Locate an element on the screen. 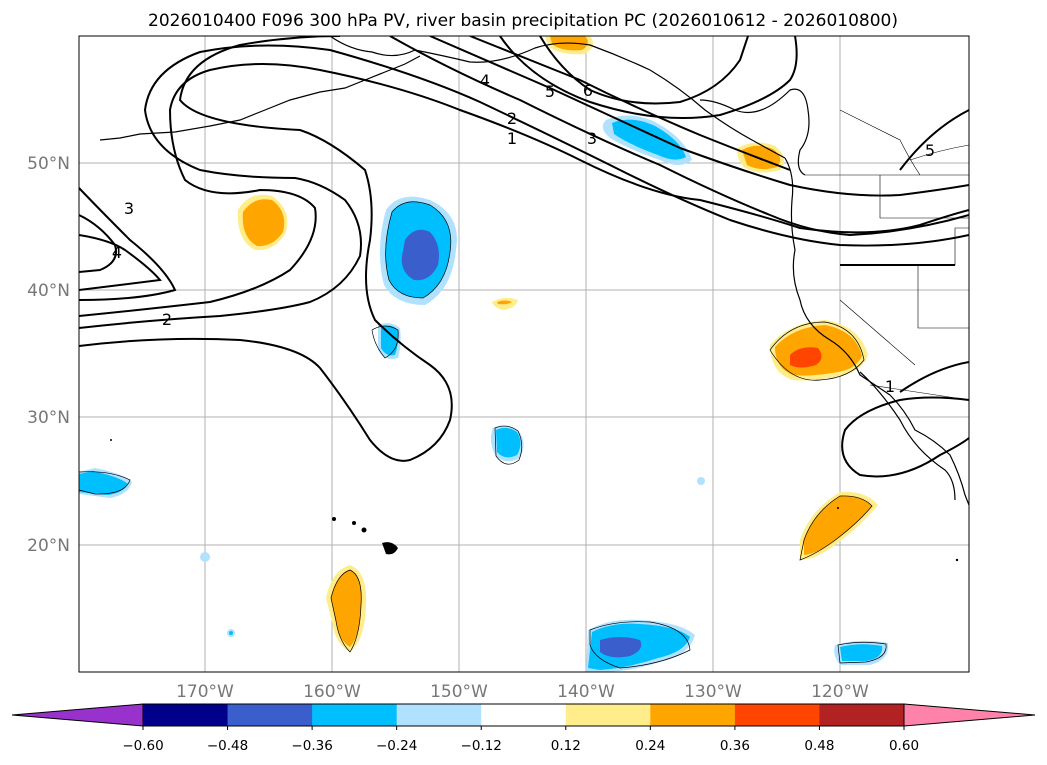 The image size is (1047, 765). colorbar-outline is located at coordinates (523, 715).